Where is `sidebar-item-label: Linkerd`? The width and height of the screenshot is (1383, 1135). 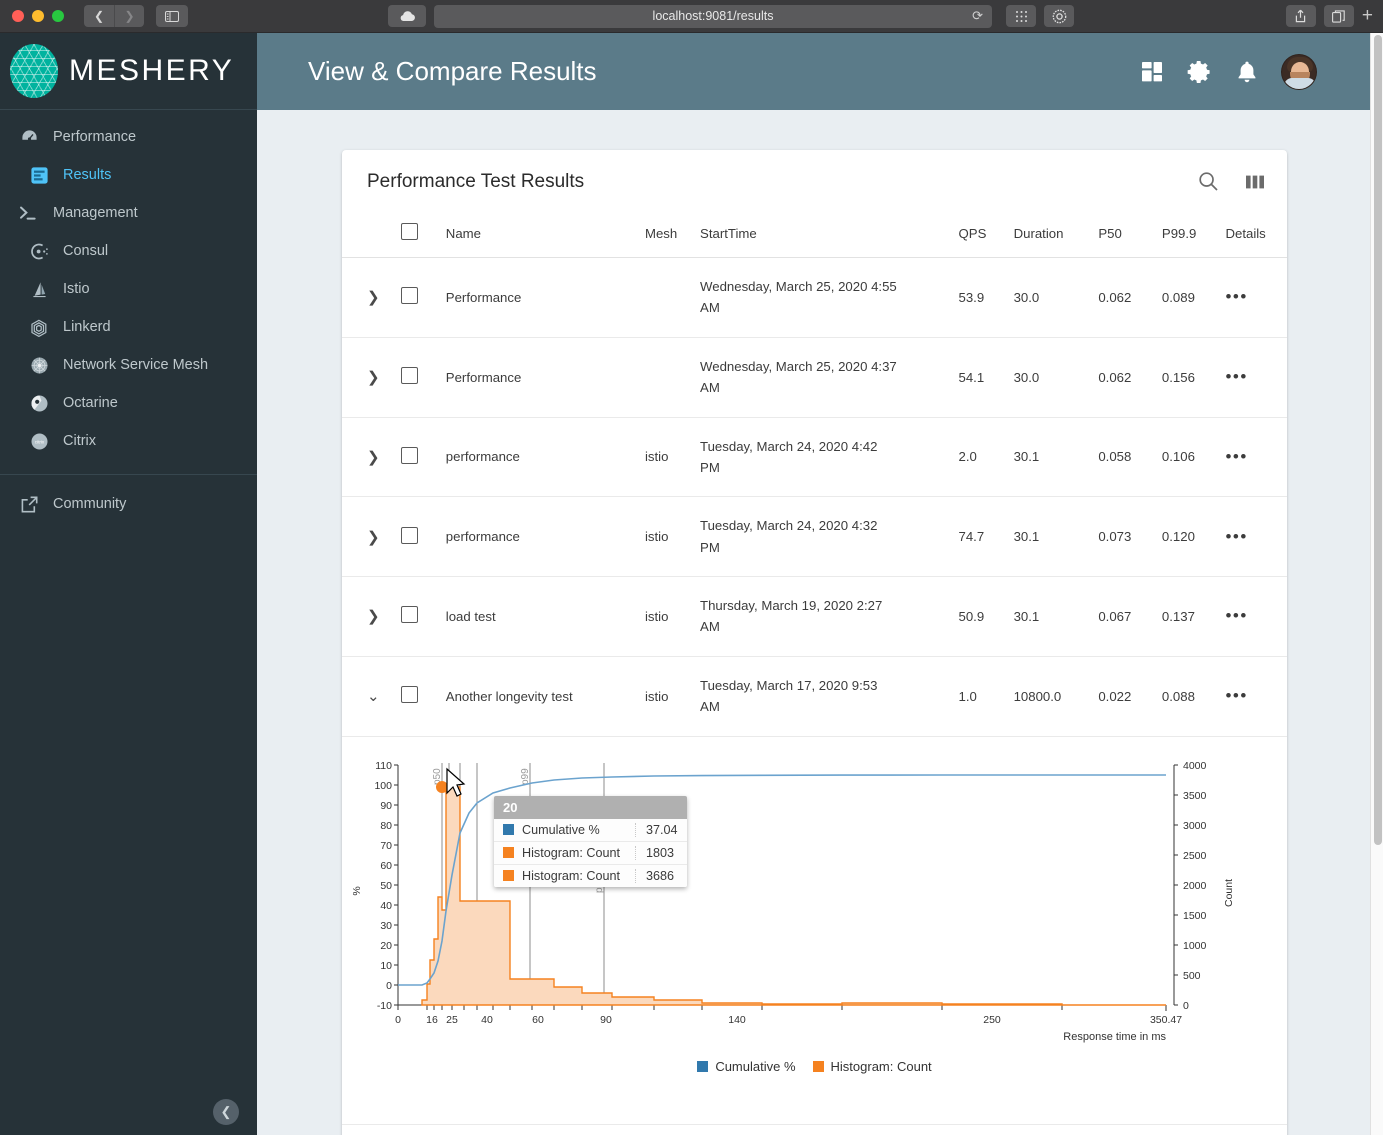
sidebar-item-label: Linkerd is located at coordinates (87, 327).